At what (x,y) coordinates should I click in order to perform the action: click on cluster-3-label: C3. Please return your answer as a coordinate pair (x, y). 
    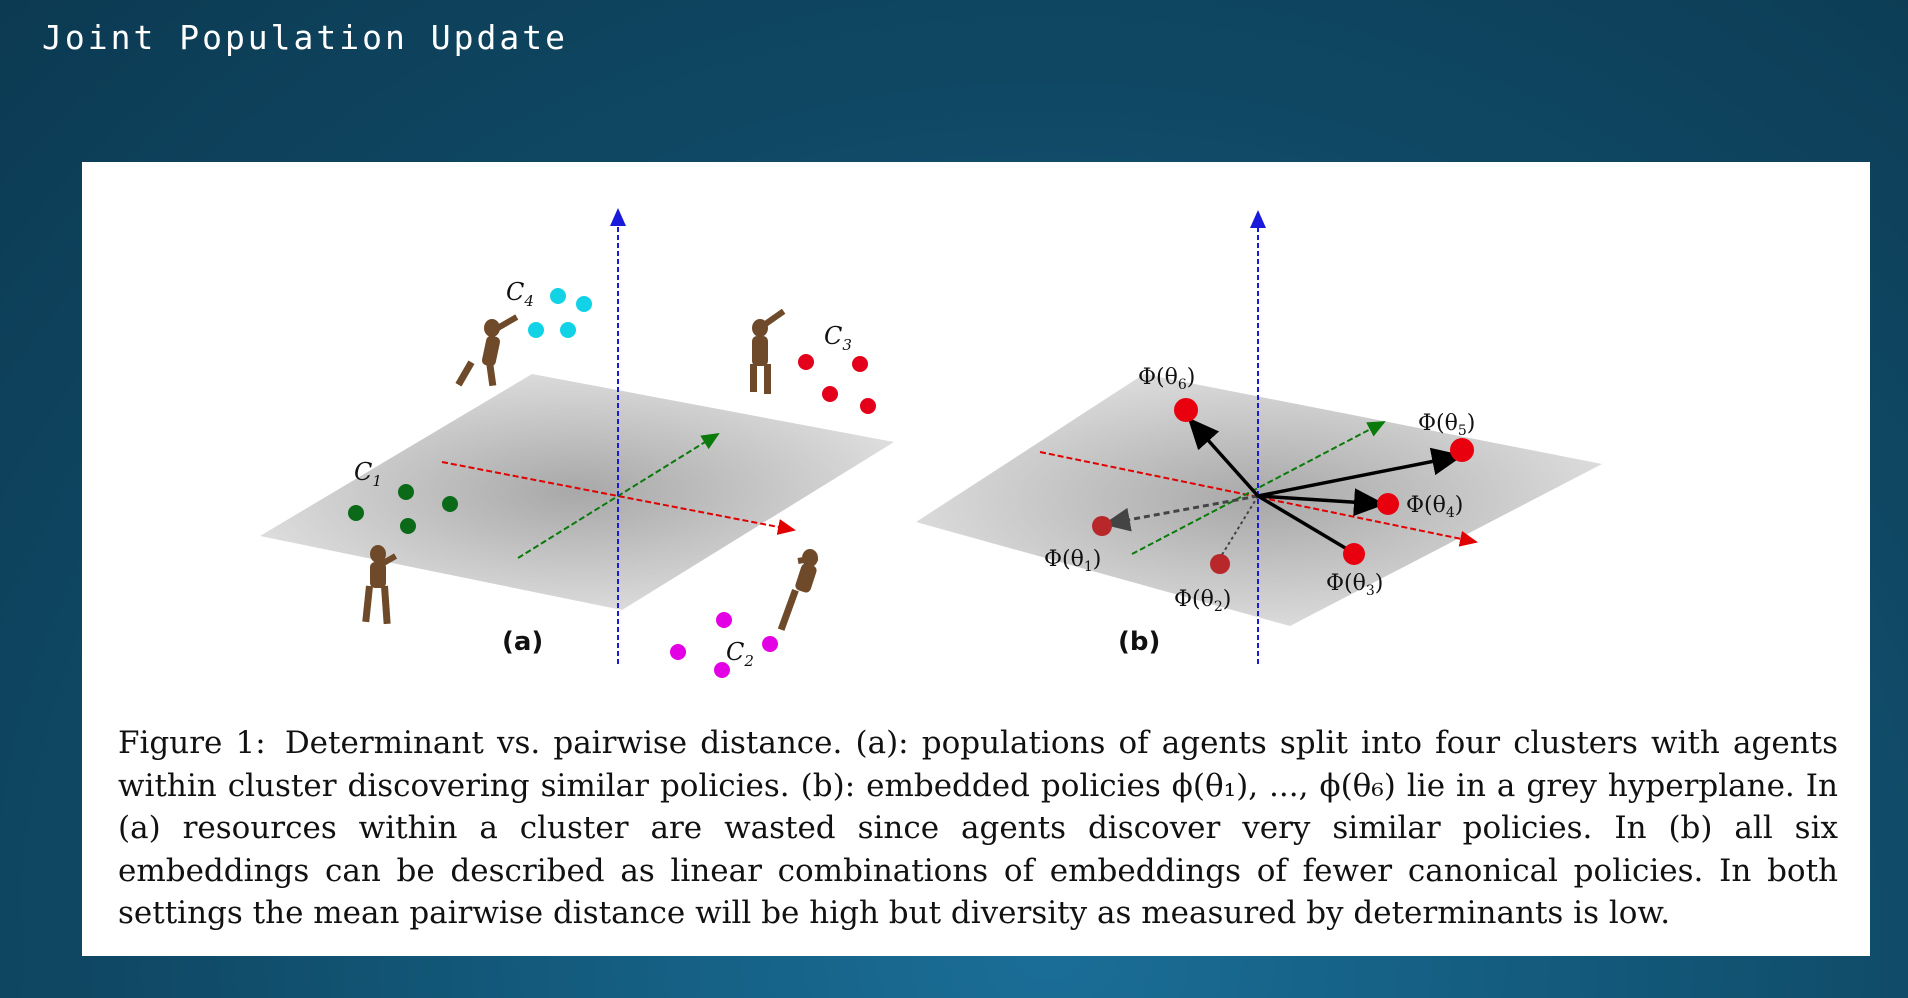
    Looking at the image, I should click on (838, 338).